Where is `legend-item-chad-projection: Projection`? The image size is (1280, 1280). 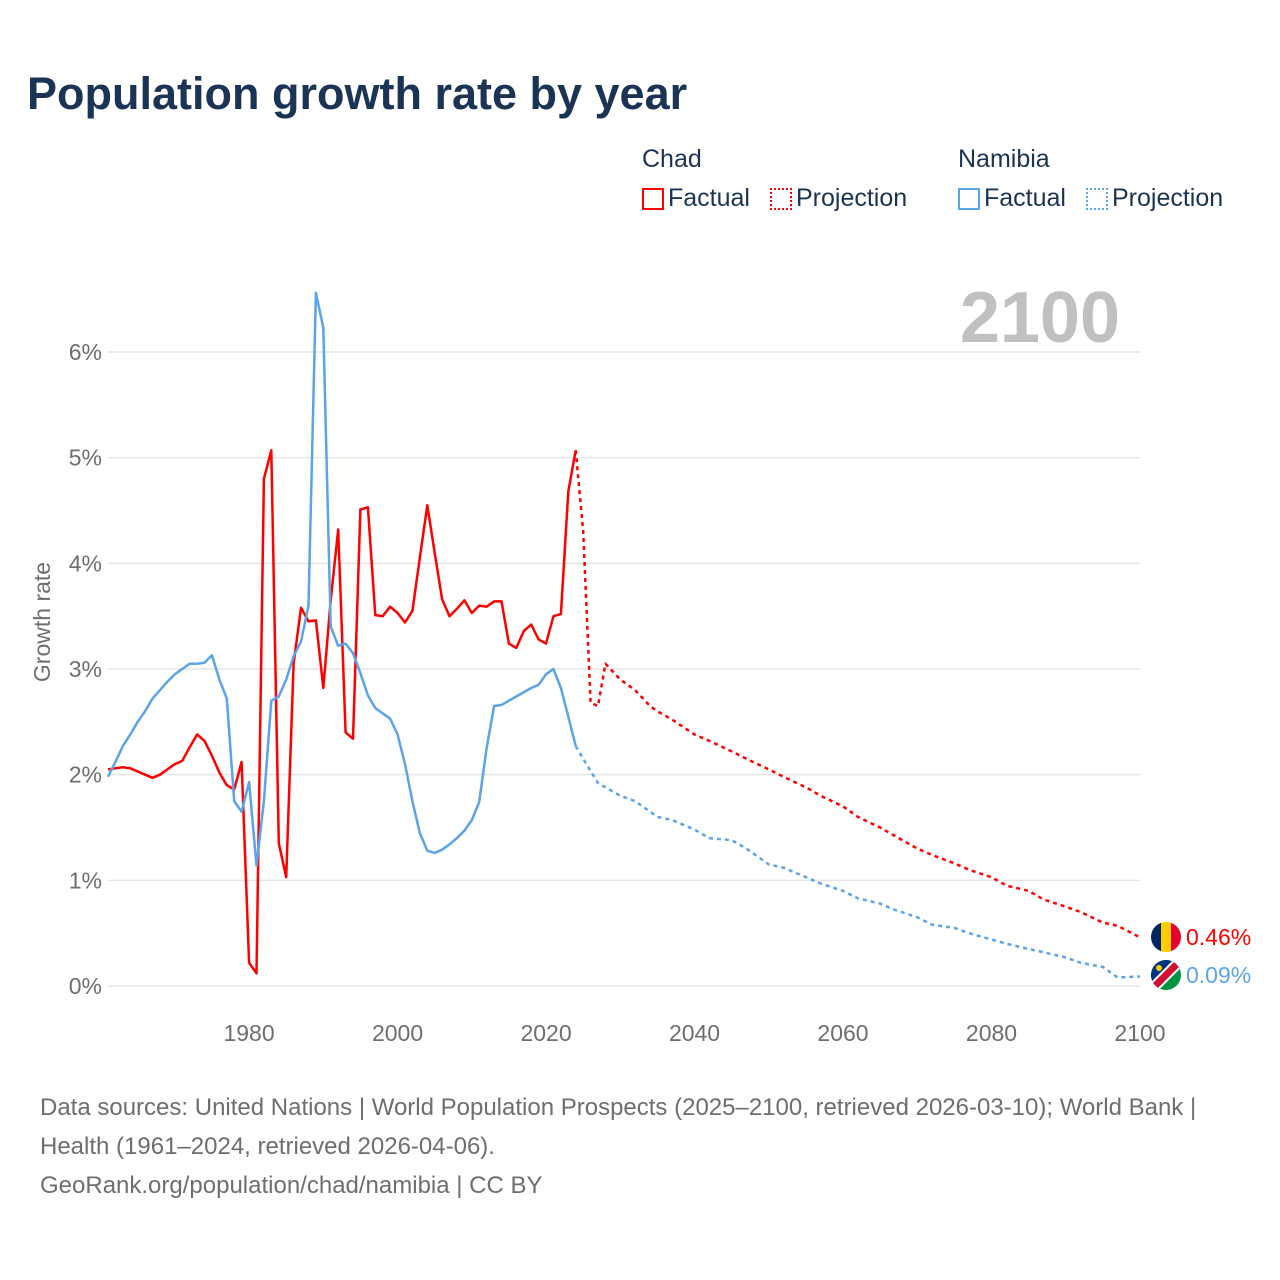 legend-item-chad-projection: Projection is located at coordinates (838, 198).